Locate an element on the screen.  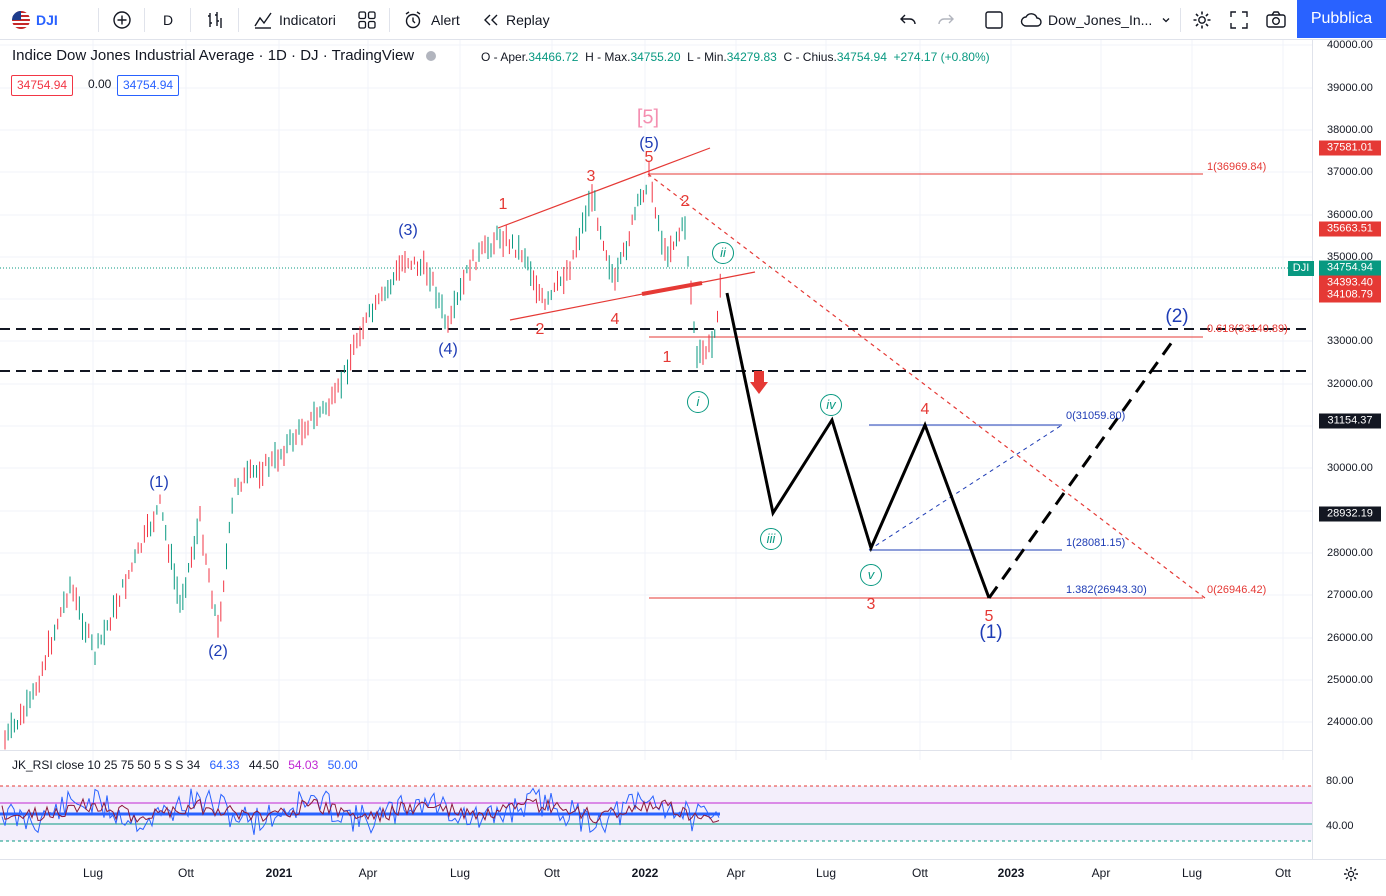
wave-label-p3: 3 is located at coordinates (871, 604).